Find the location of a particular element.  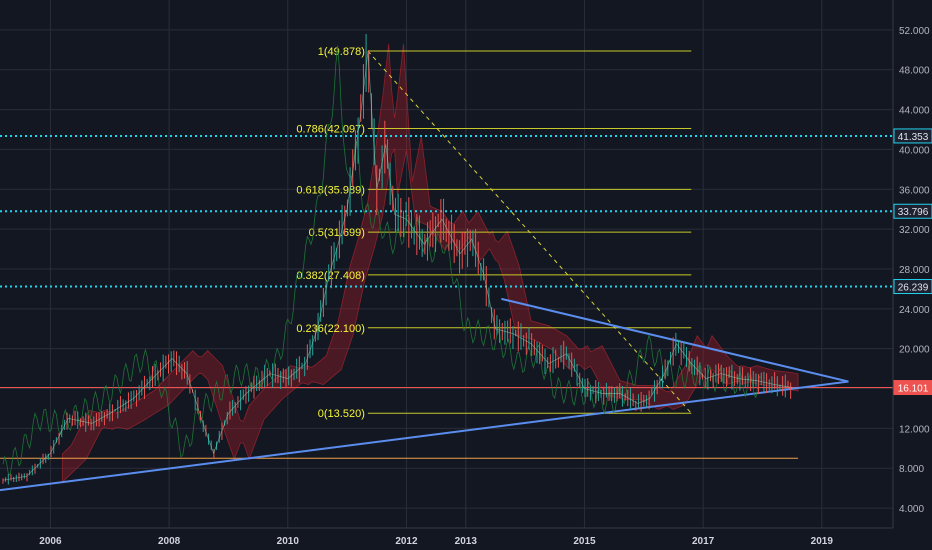

fib-label-1: 1(49.878) is located at coordinates (341, 52).